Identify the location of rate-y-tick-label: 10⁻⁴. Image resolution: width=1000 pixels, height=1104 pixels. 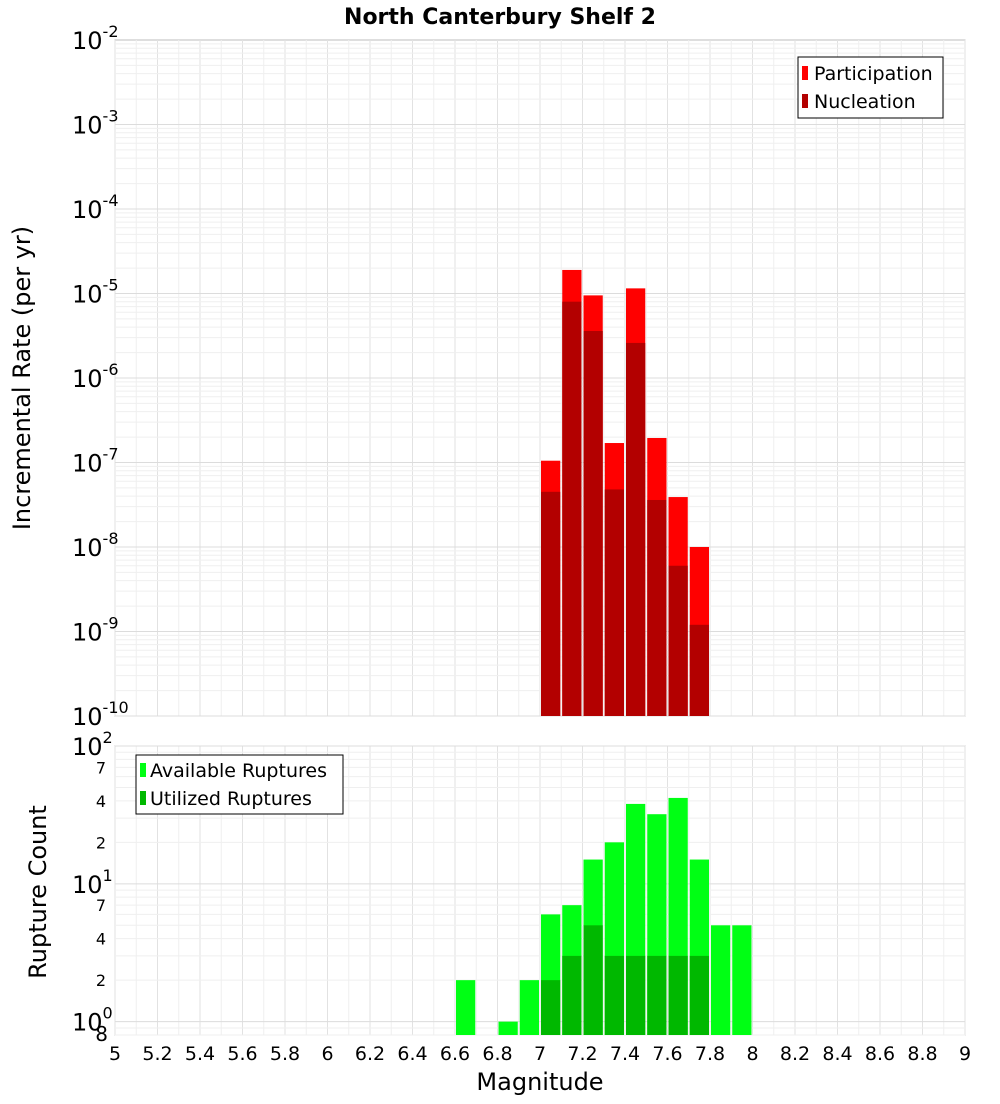
(95, 207).